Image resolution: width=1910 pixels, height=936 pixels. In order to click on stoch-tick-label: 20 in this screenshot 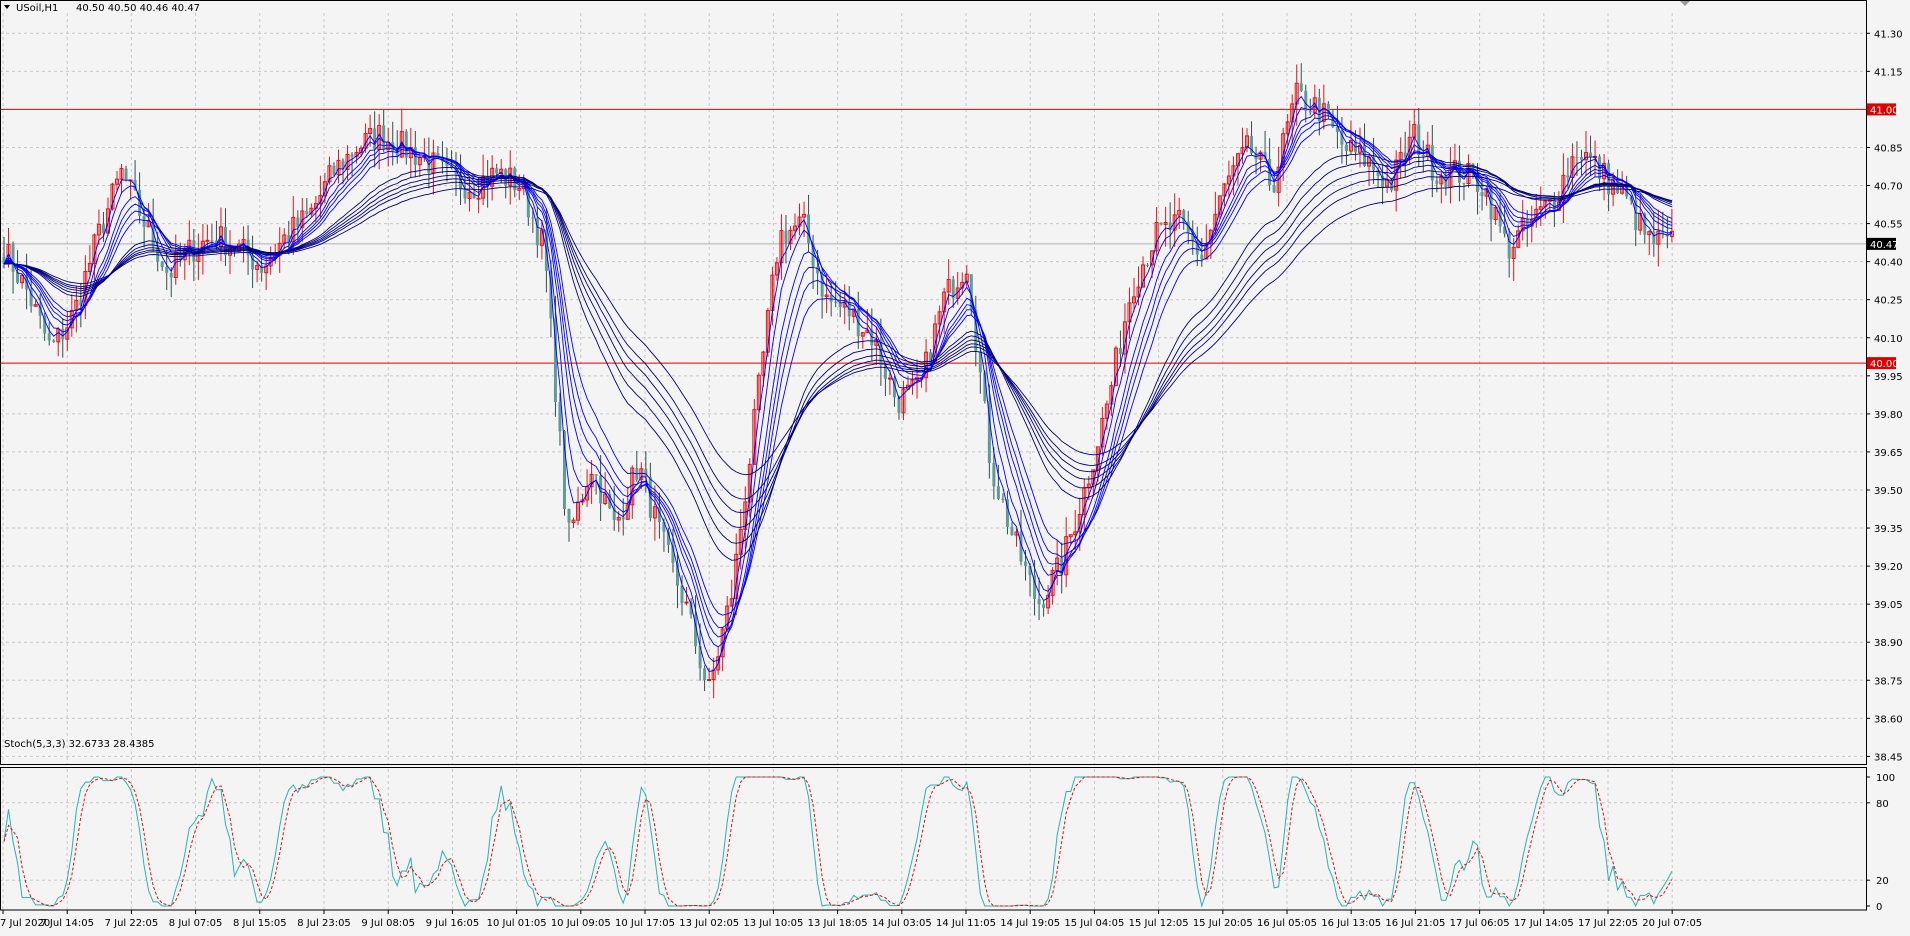, I will do `click(1882, 881)`.